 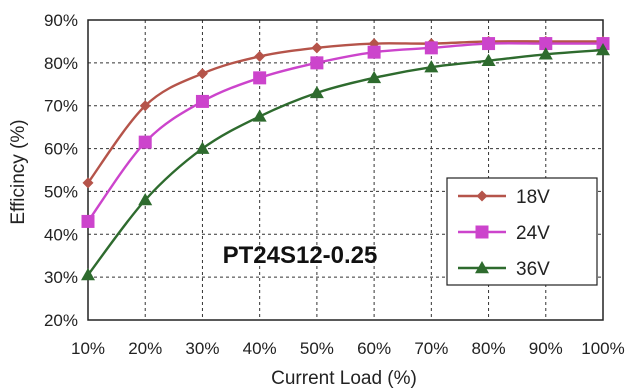 I want to click on y-tick-label: 50%, so click(x=61, y=191).